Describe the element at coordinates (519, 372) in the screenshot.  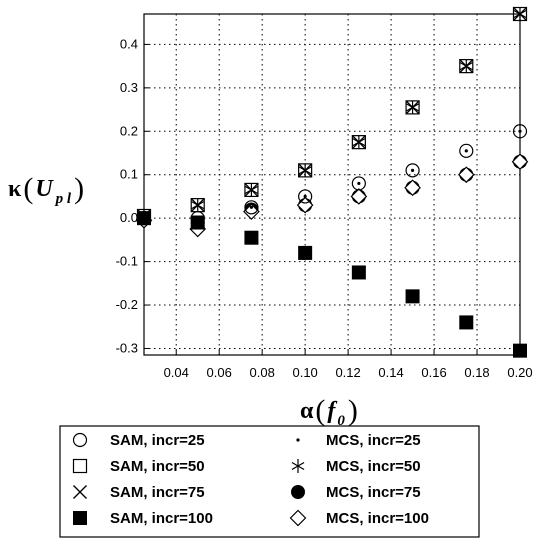
I see `x-tick-label: 0.20` at that location.